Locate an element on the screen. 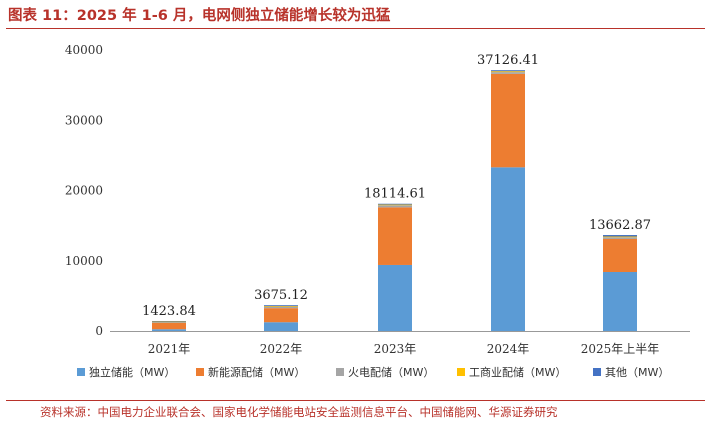 The width and height of the screenshot is (711, 421). bar-total-label: 37126.41 is located at coordinates (508, 60).